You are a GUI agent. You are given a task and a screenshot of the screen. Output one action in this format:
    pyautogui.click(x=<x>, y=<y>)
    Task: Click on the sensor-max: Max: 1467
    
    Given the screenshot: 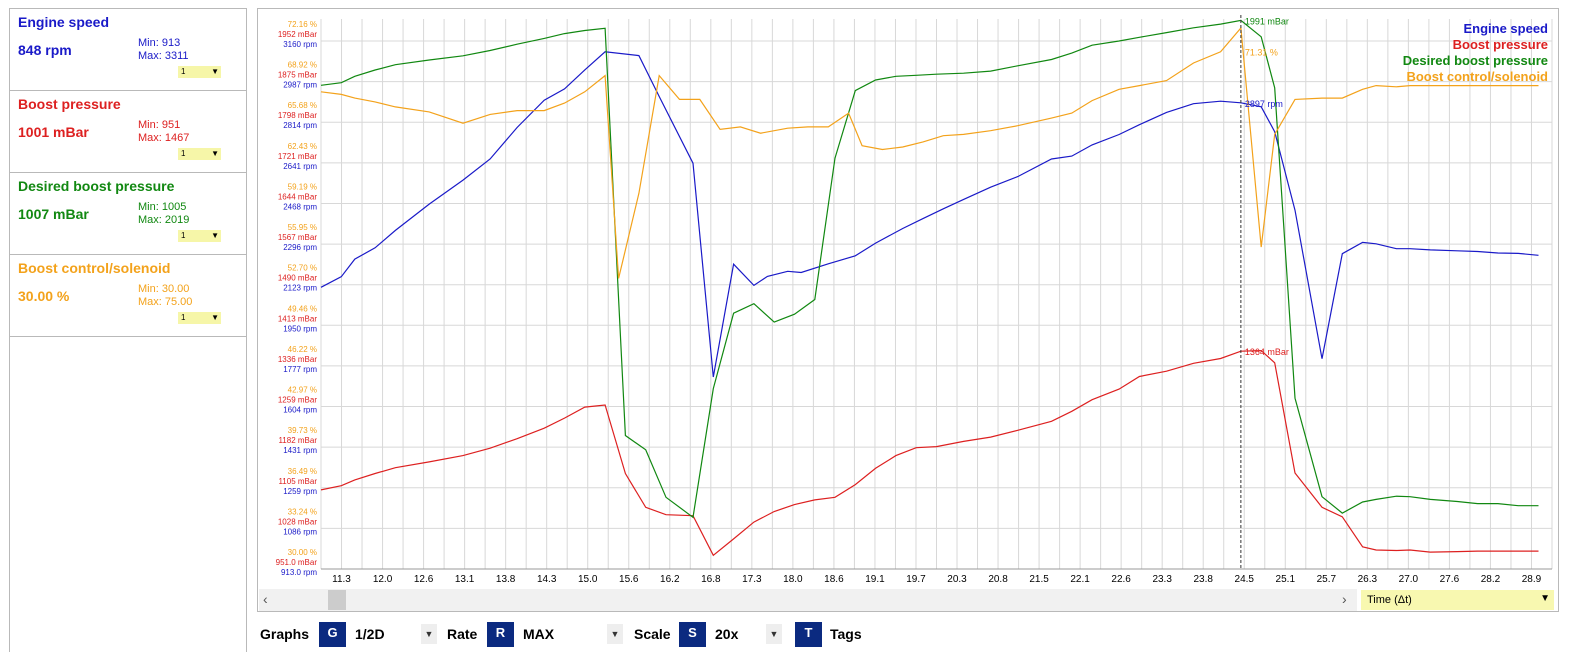 What is the action you would take?
    pyautogui.click(x=164, y=138)
    